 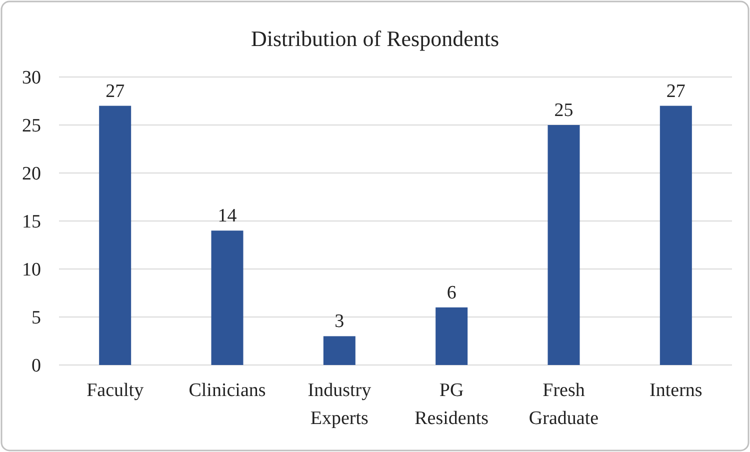 What do you see at coordinates (228, 216) in the screenshot?
I see `data-label: 14` at bounding box center [228, 216].